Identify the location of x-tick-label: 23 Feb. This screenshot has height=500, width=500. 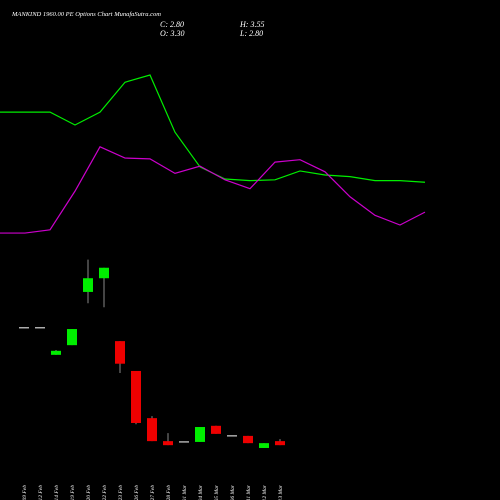
(121, 492).